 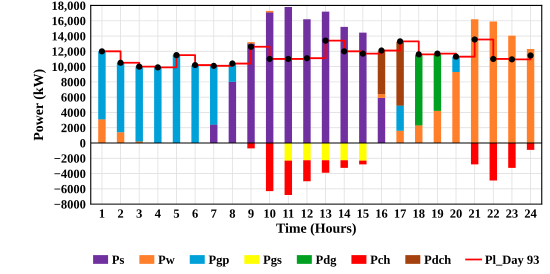 What do you see at coordinates (73, 128) in the screenshot?
I see `y-tick-label: 2000` at bounding box center [73, 128].